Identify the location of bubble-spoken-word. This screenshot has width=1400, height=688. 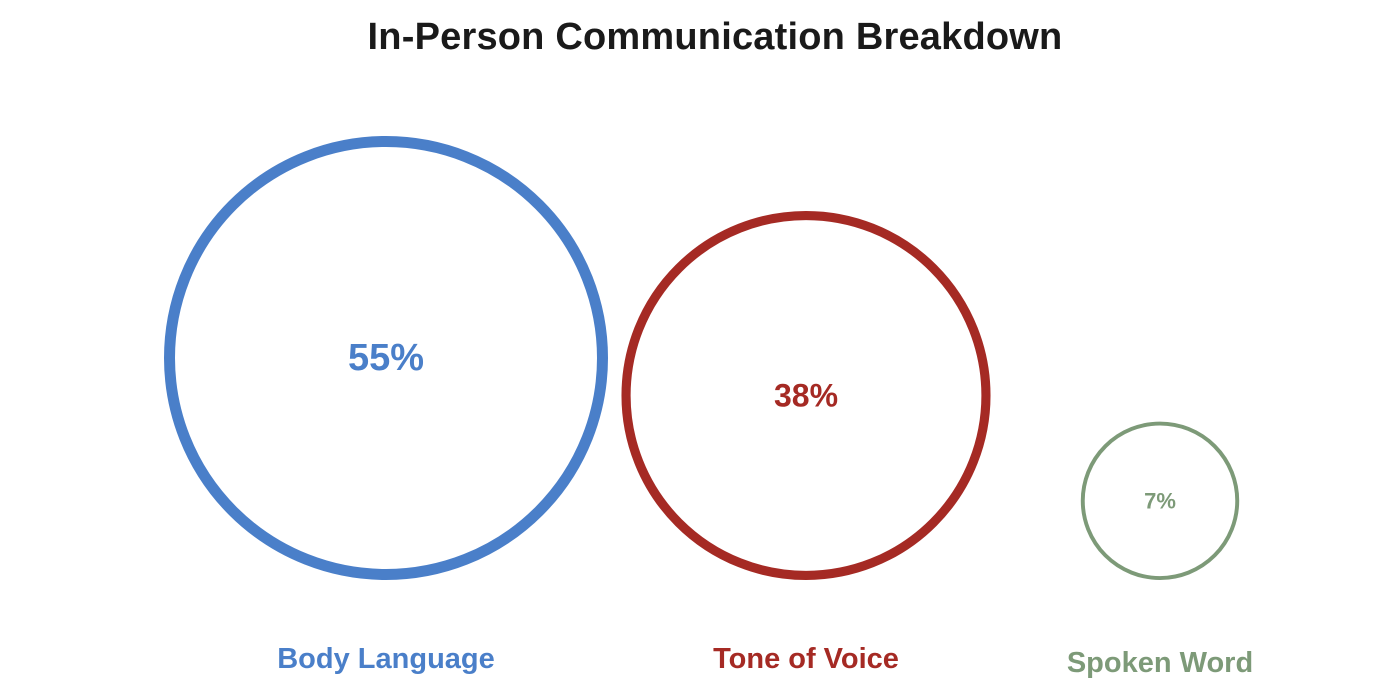
(1160, 500).